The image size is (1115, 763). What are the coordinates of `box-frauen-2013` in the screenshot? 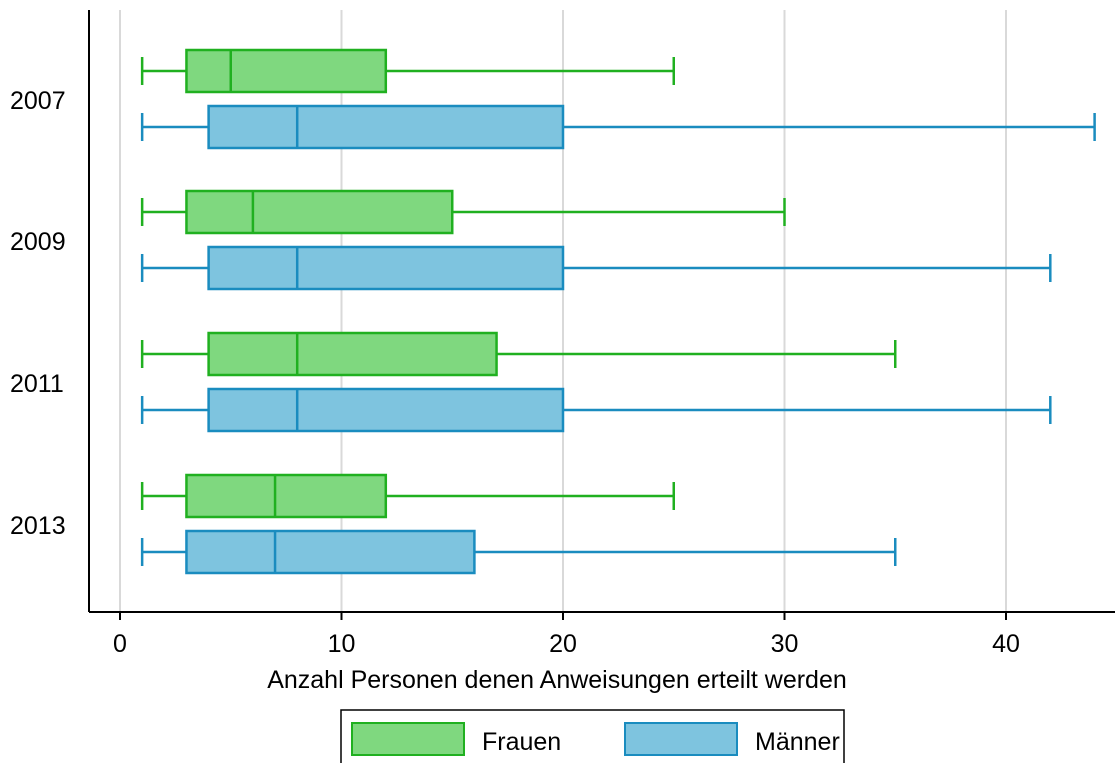 It's located at (407, 496).